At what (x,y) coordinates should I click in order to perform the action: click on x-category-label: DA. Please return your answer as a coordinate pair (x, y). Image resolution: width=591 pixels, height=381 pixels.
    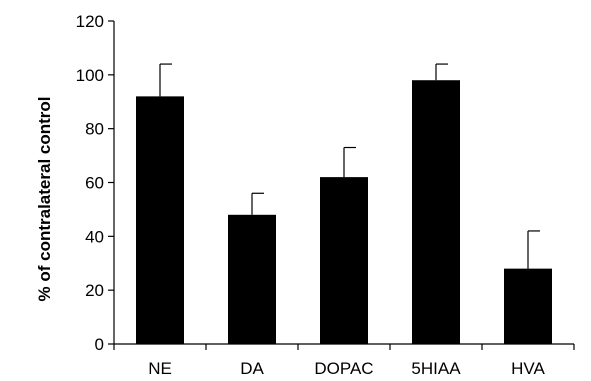
    Looking at the image, I should click on (252, 368).